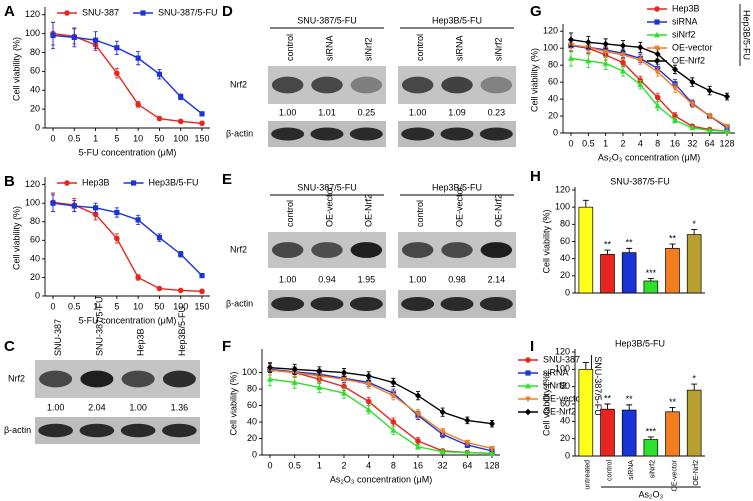 The image size is (753, 501). Describe the element at coordinates (674, 475) in the screenshot. I see `x-tick-label: OE-vector` at that location.